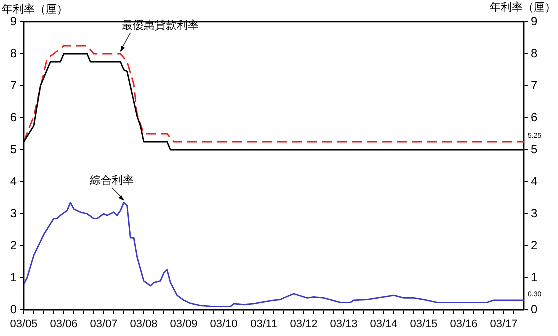 Image resolution: width=558 pixels, height=336 pixels. Describe the element at coordinates (534, 309) in the screenshot. I see `y2-tick-label: 0` at that location.